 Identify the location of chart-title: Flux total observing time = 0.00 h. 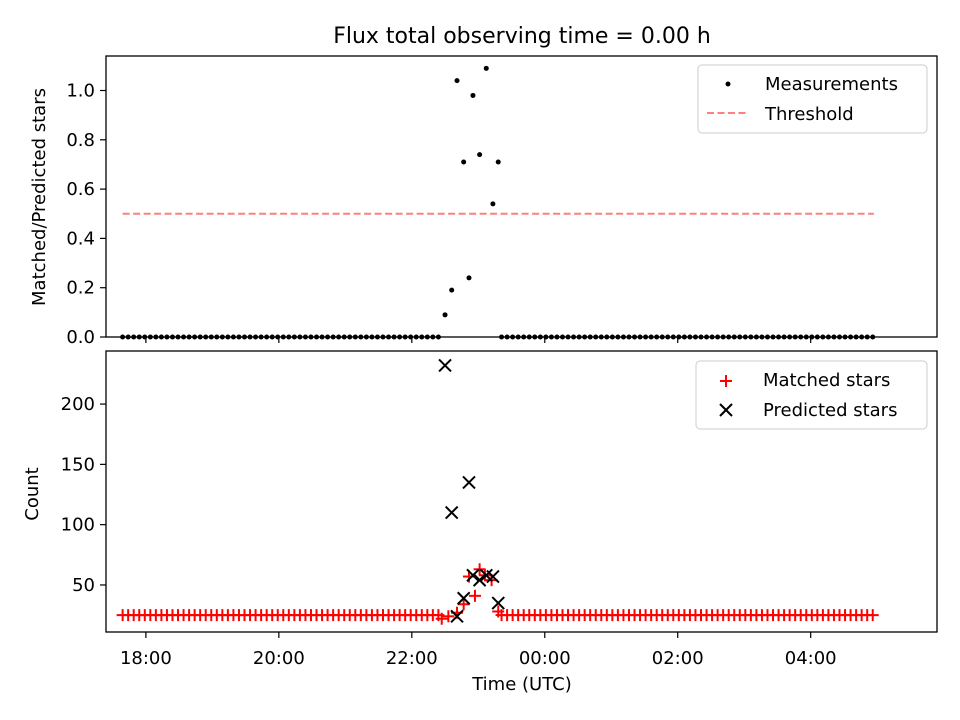
(522, 36).